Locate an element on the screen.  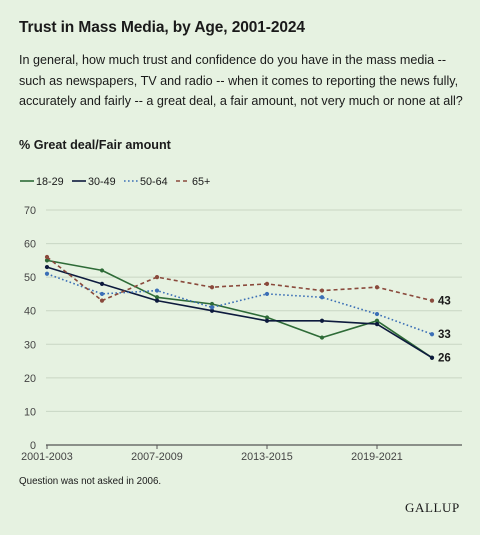
end-labels: 43 33 26 is located at coordinates (444, 330).